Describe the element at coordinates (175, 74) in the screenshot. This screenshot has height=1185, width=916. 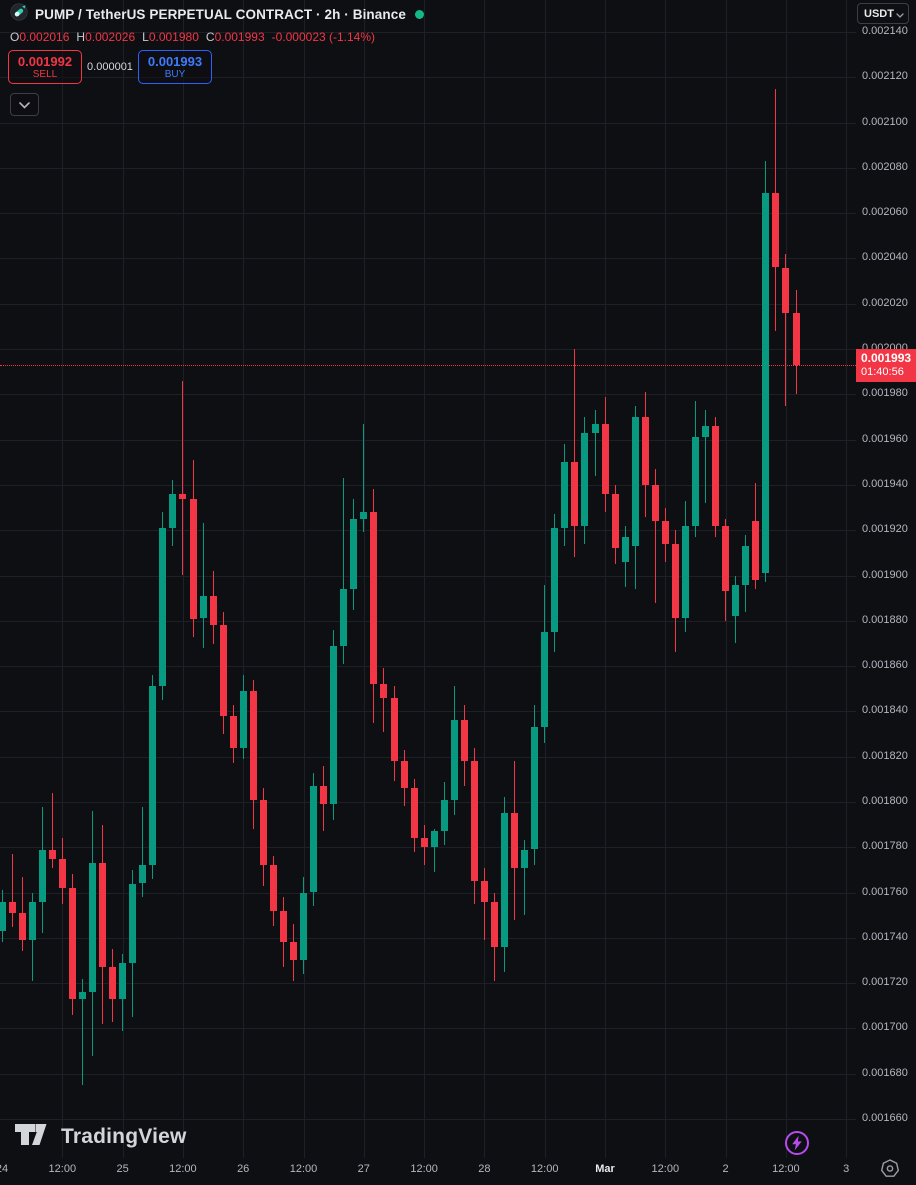
I see `buy-label: BUY` at that location.